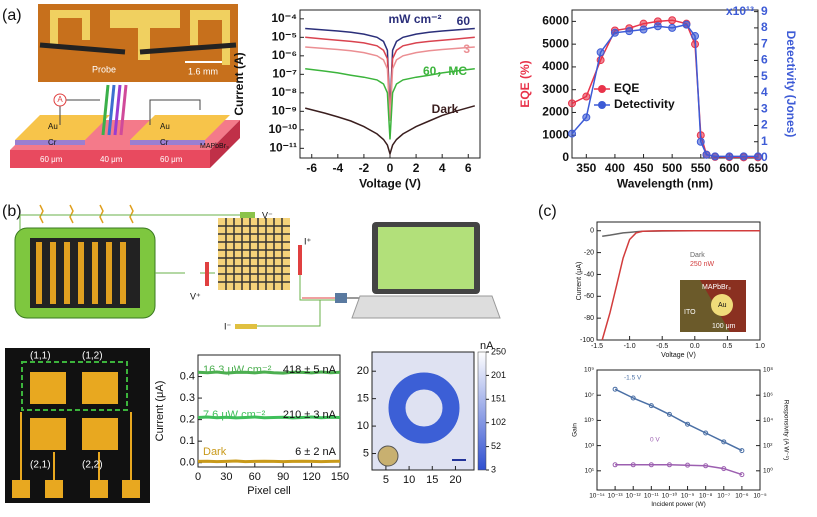  I want to click on photo-label: Probe, so click(104, 69).